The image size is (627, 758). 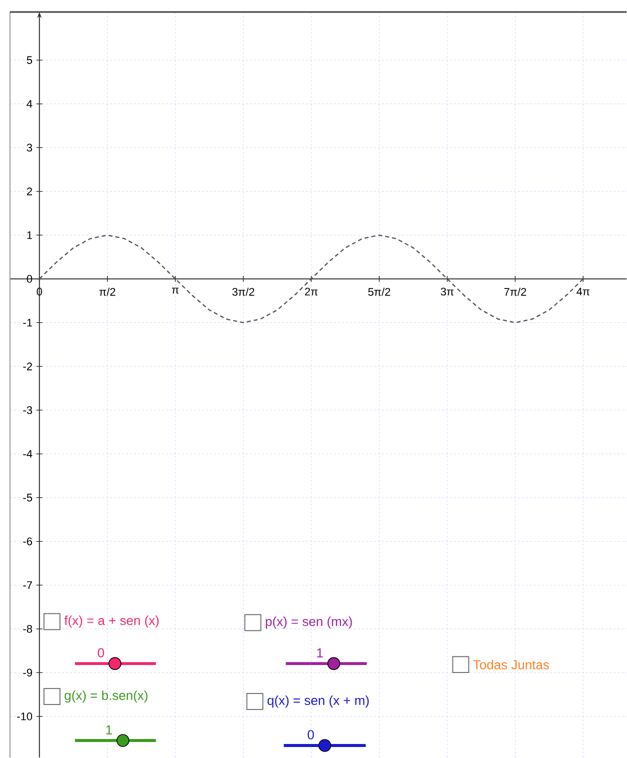 What do you see at coordinates (309, 622) in the screenshot?
I see `annotation: p(x) = sen (mx)` at bounding box center [309, 622].